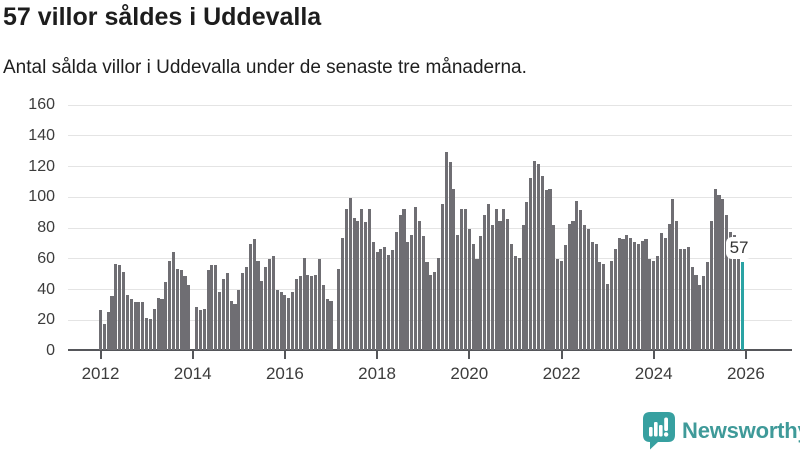 The width and height of the screenshot is (800, 455). What do you see at coordinates (745, 354) in the screenshot?
I see `x-axis-tick-2026` at bounding box center [745, 354].